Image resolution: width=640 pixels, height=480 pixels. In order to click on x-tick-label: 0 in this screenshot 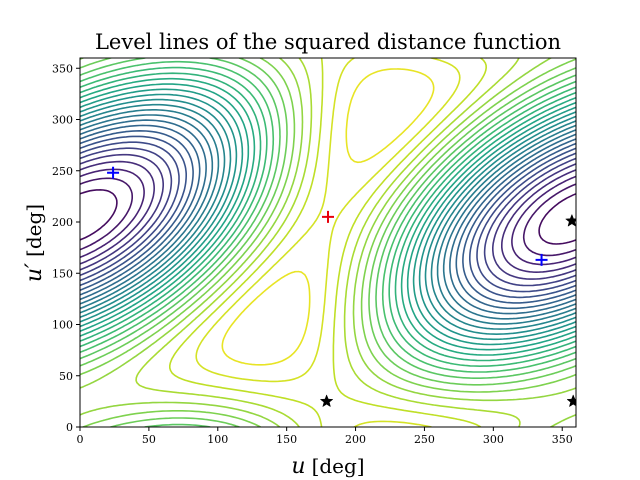, I will do `click(80, 439)`.